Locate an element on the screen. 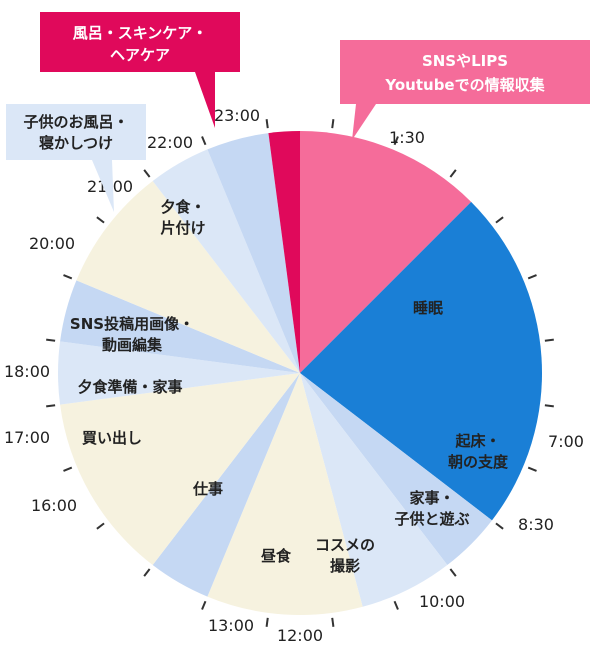 Image resolution: width=600 pixels, height=655 pixels. time-label: 23:00 is located at coordinates (237, 115).